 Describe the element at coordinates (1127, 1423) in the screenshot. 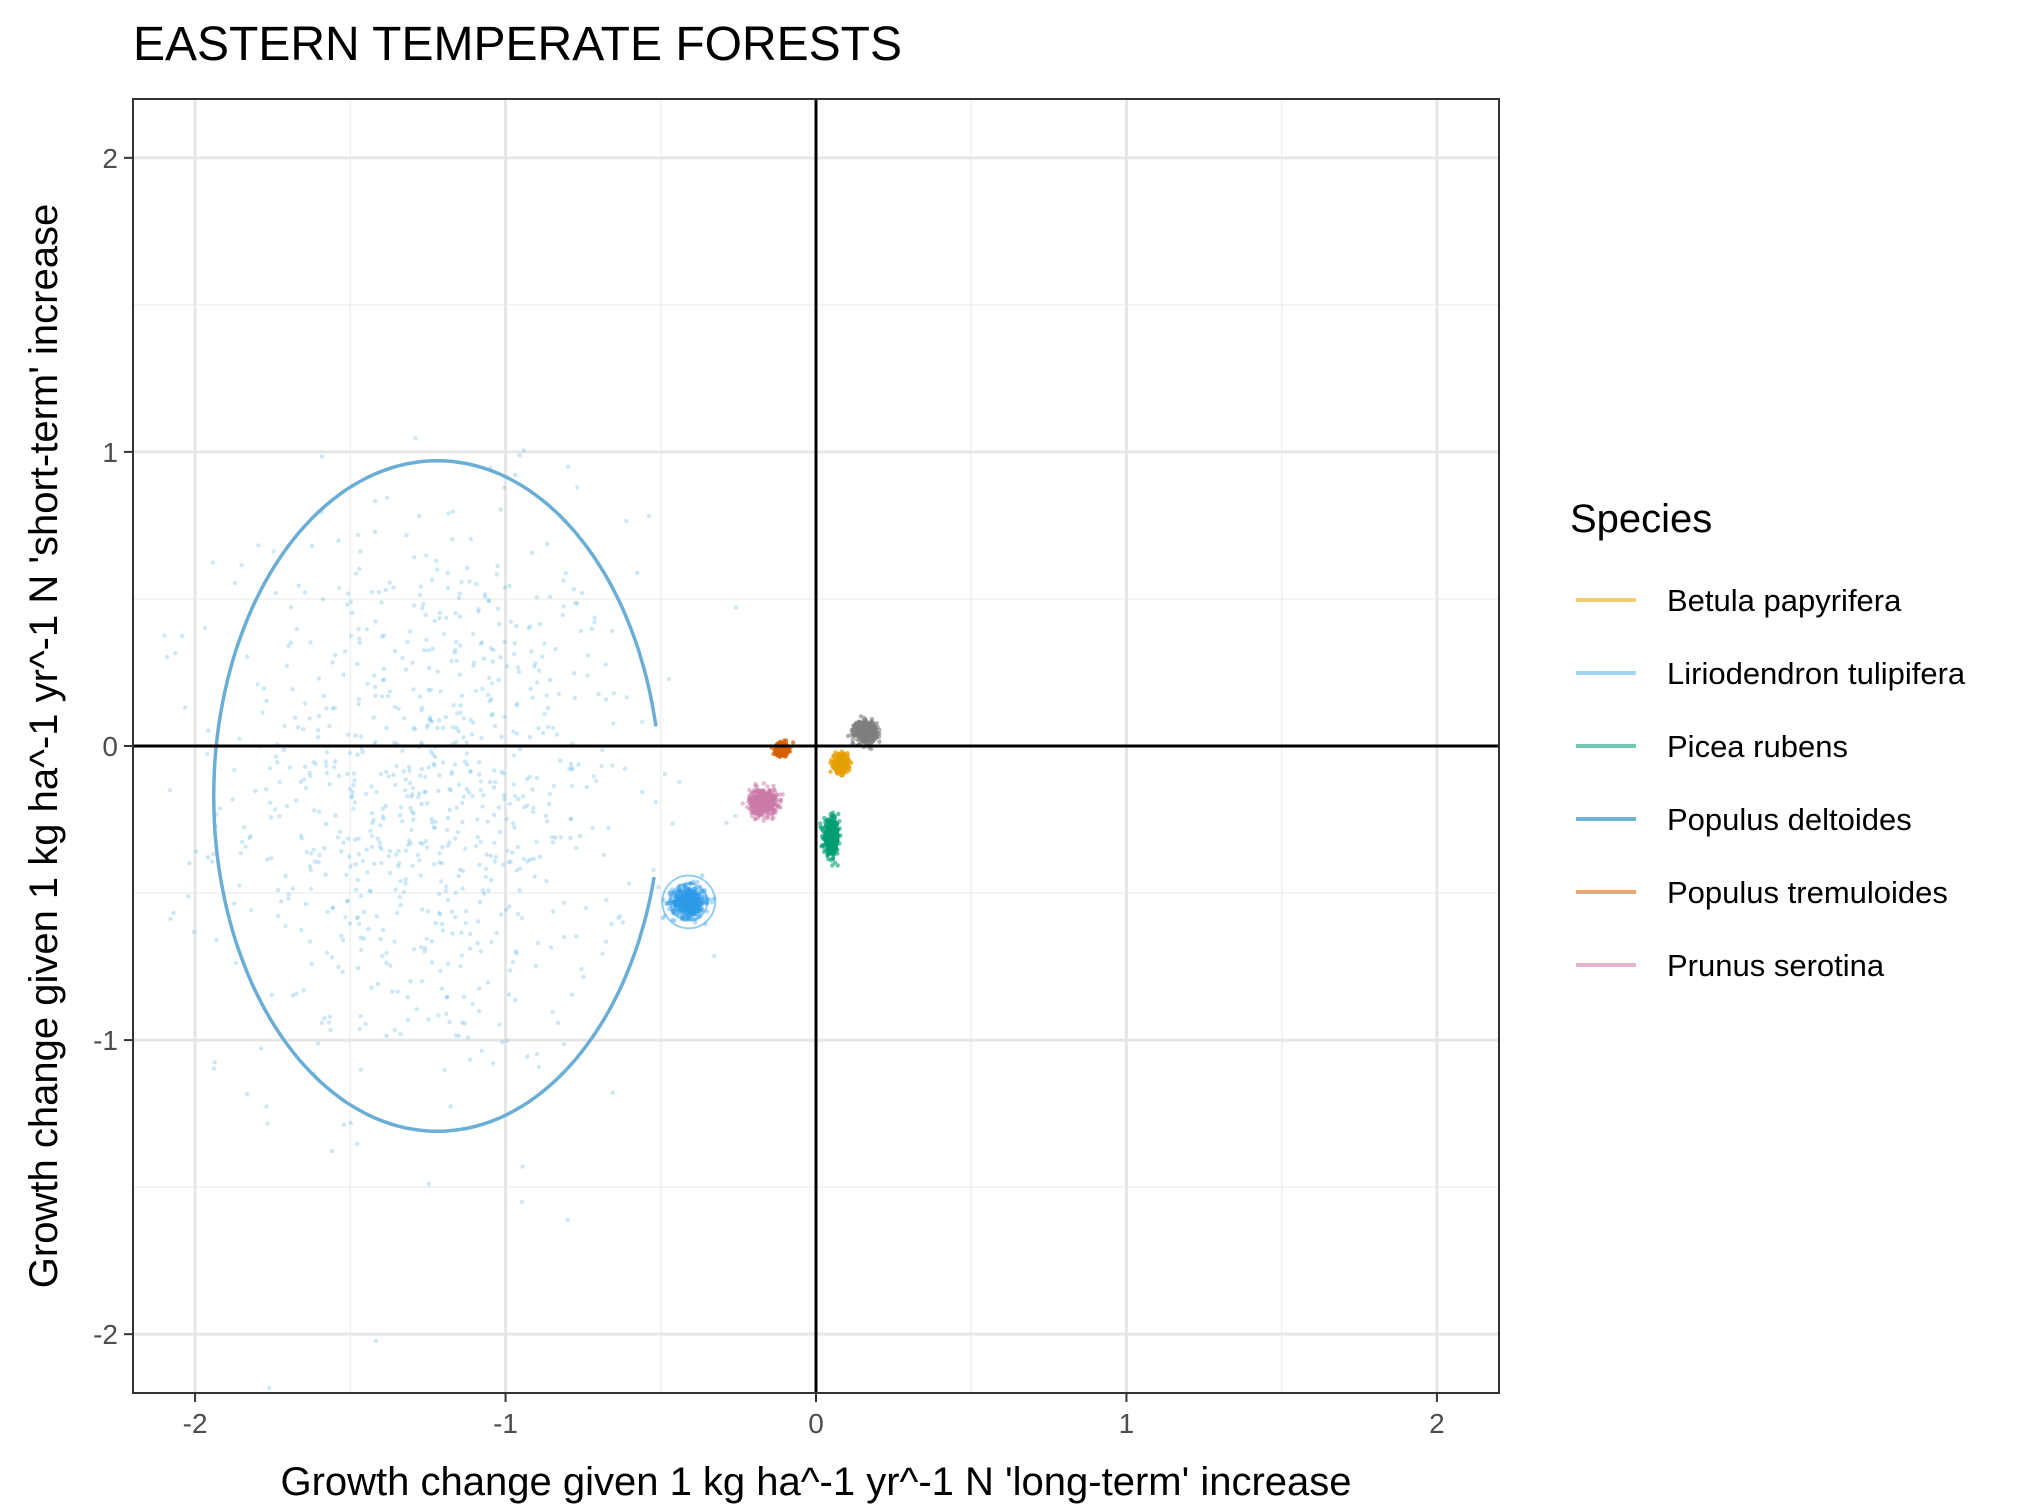

I see `x-tick-label: 1` at that location.